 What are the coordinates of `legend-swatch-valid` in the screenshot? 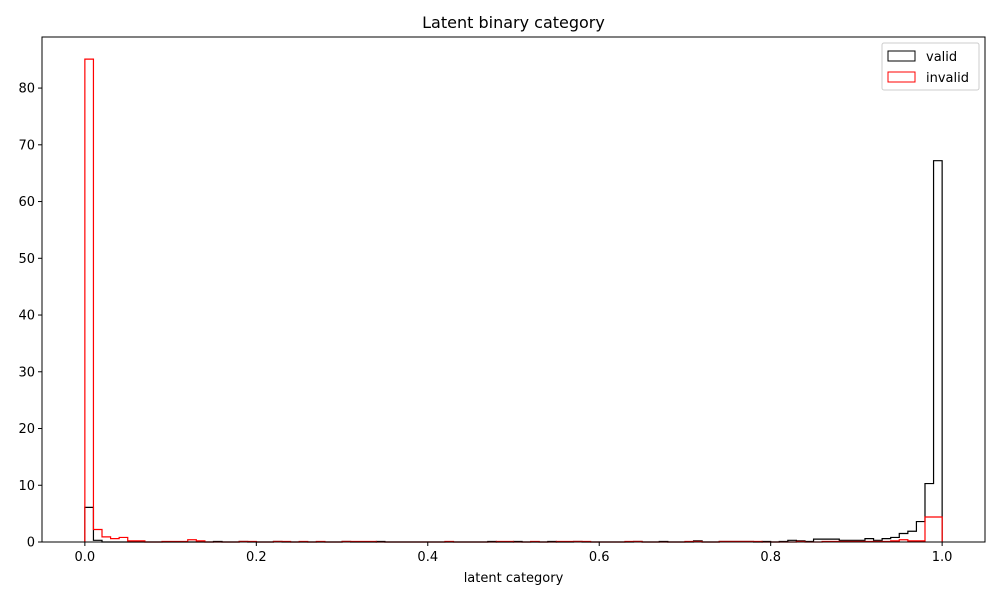 It's located at (901, 56).